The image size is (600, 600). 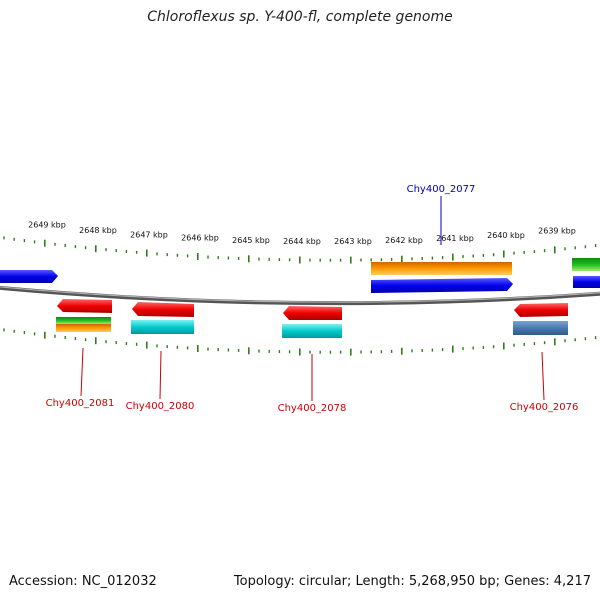 What do you see at coordinates (544, 407) in the screenshot?
I see `gene-label-chy400-2076: Chy400_2076` at bounding box center [544, 407].